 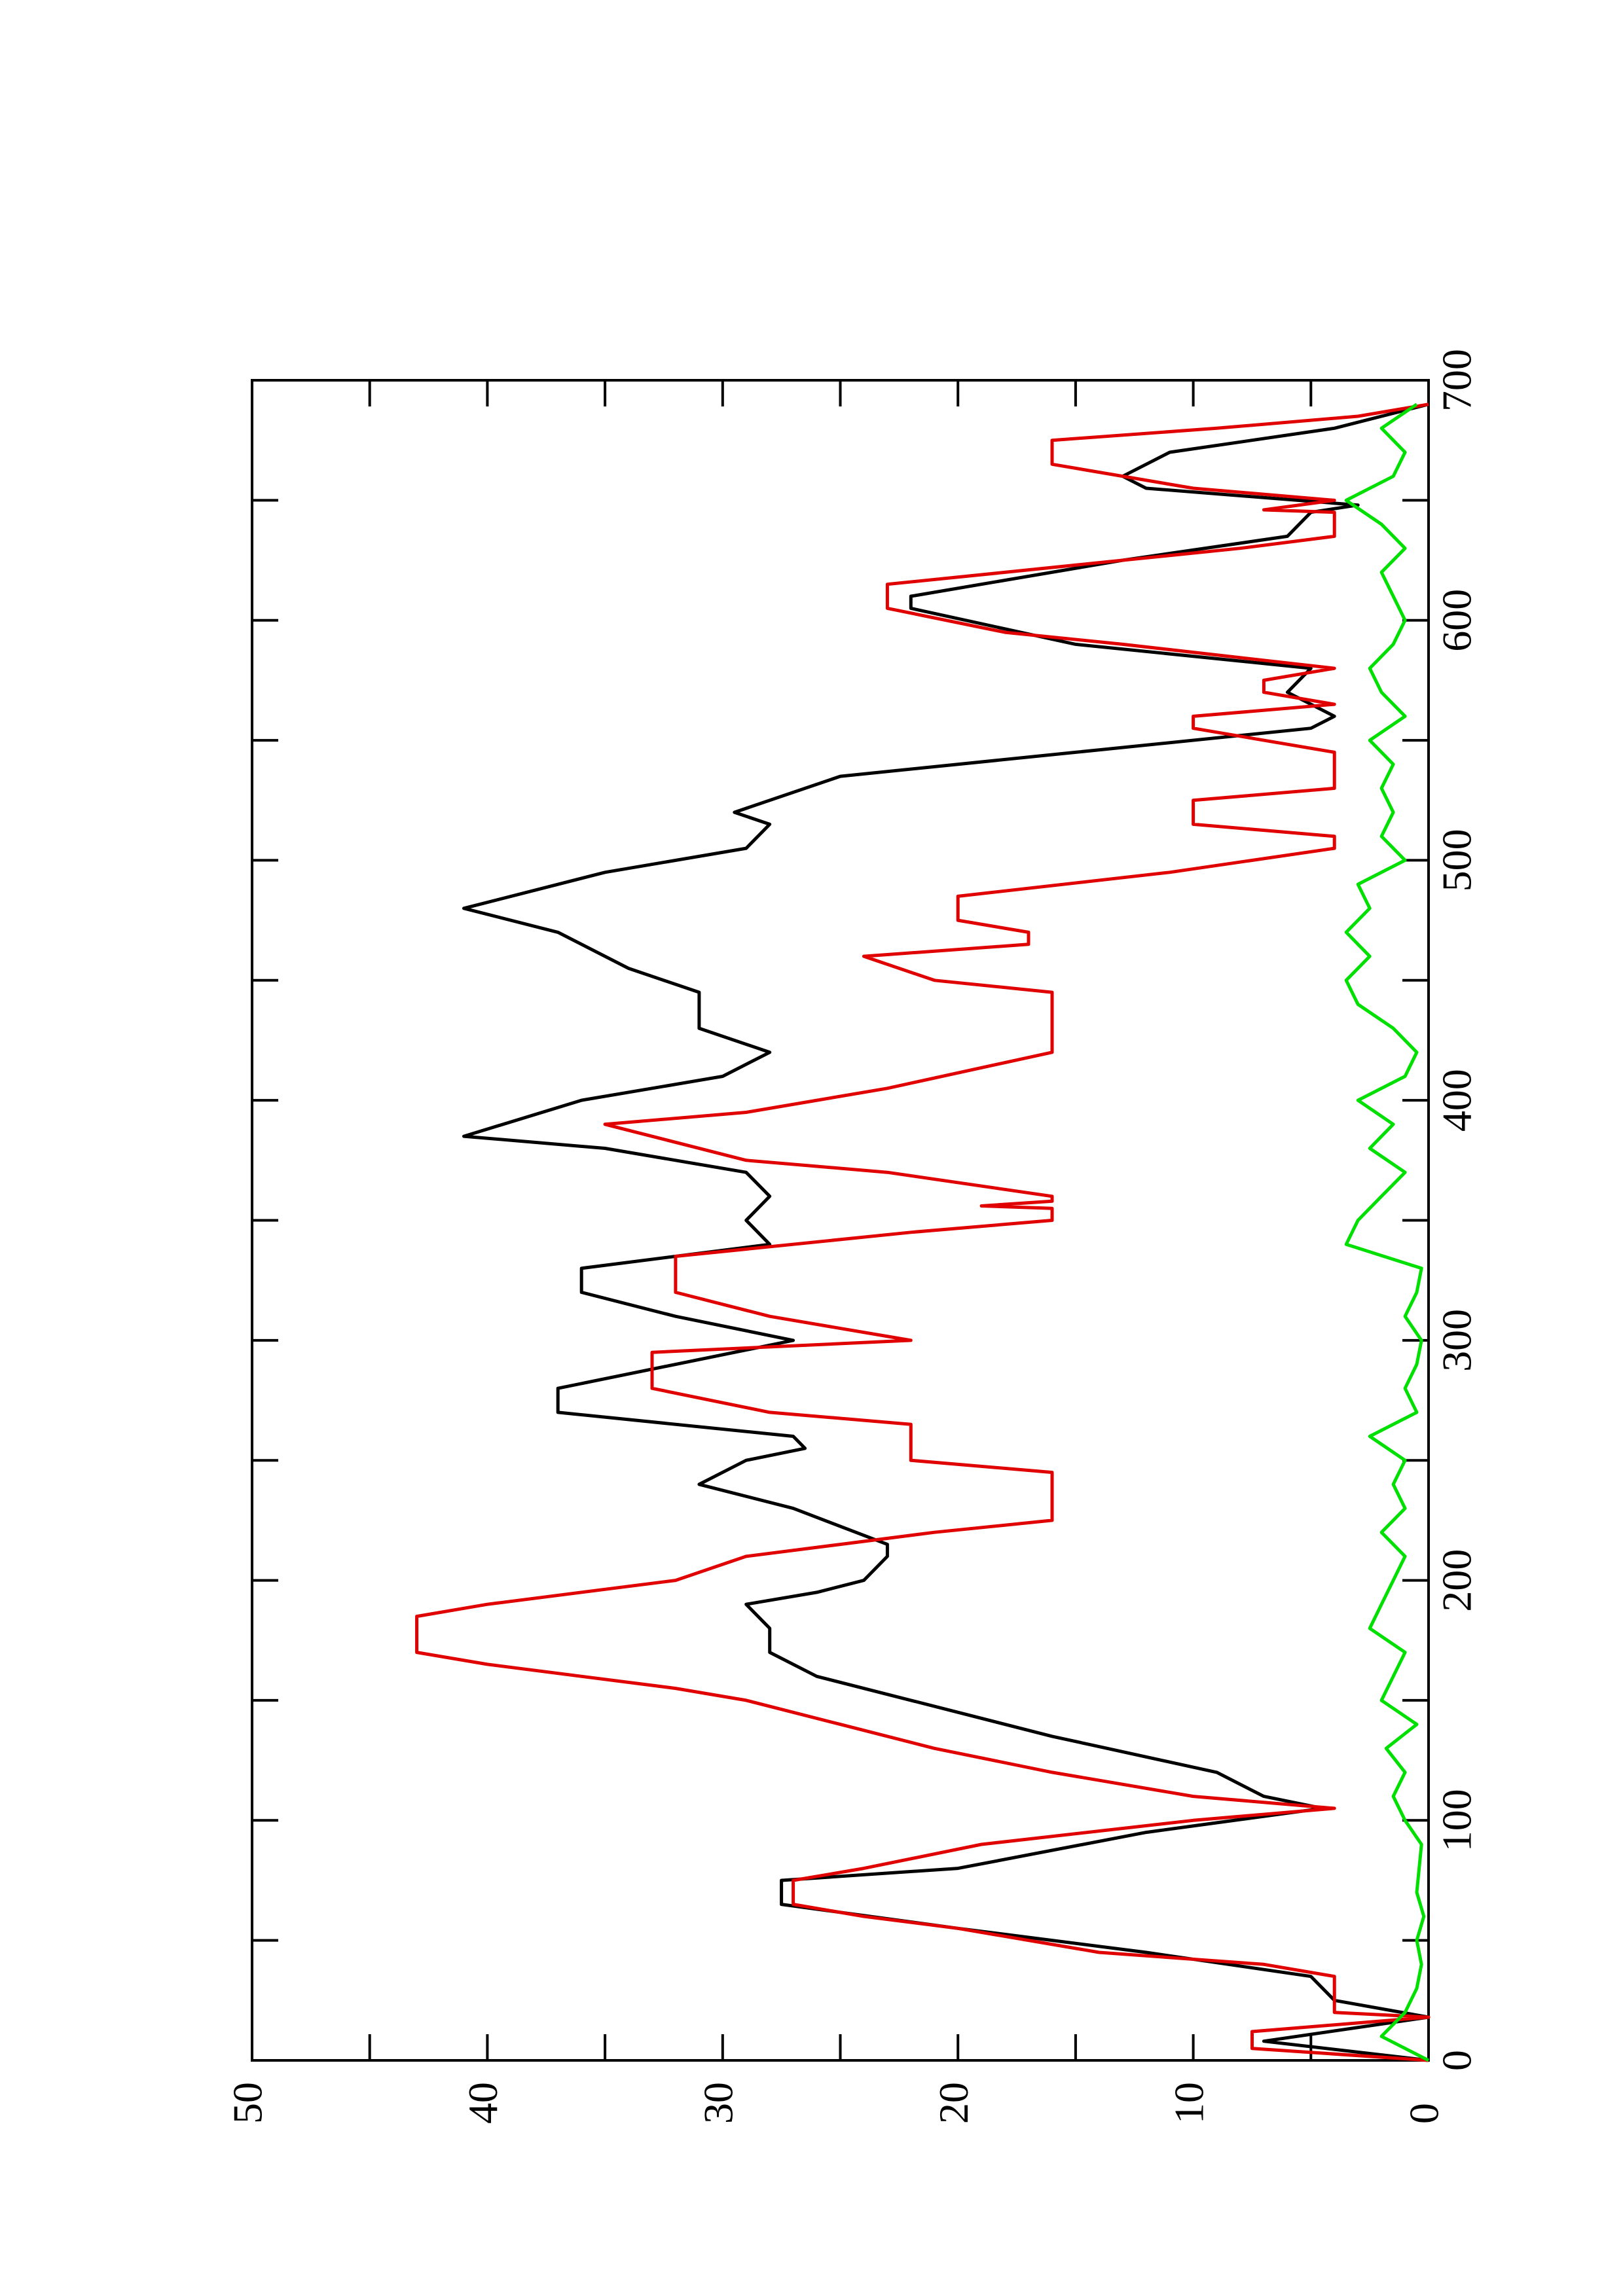 I want to click on y-tick-label: 50, so click(x=248, y=2103).